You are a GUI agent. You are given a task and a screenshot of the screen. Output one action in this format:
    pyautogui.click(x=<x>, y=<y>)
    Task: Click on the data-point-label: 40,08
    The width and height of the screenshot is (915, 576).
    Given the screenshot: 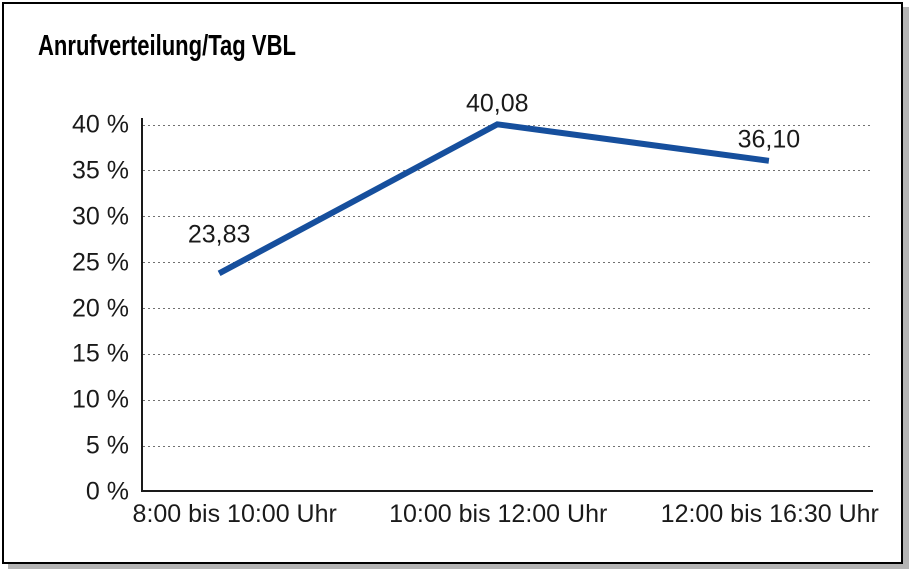 What is the action you would take?
    pyautogui.click(x=497, y=103)
    